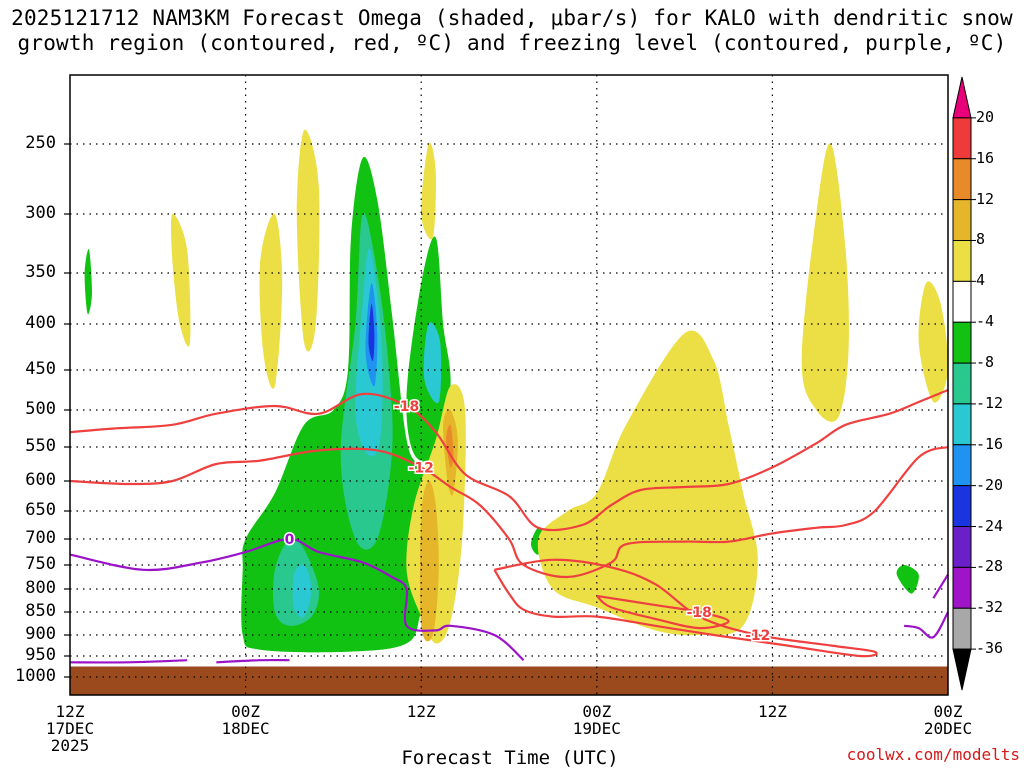  I want to click on x-tick-label-48: 12Z, so click(772, 728).